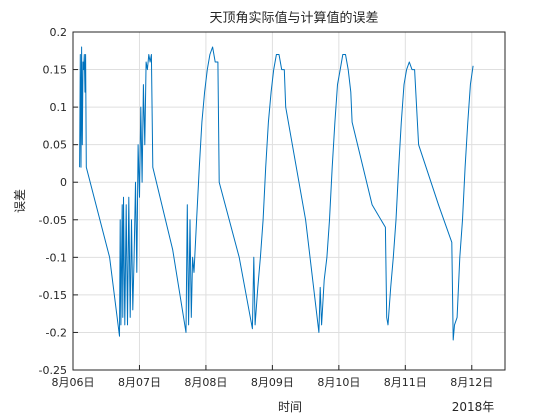 The height and width of the screenshot is (420, 560). What do you see at coordinates (272, 382) in the screenshot?
I see `x-tick-label: 8月09日` at bounding box center [272, 382].